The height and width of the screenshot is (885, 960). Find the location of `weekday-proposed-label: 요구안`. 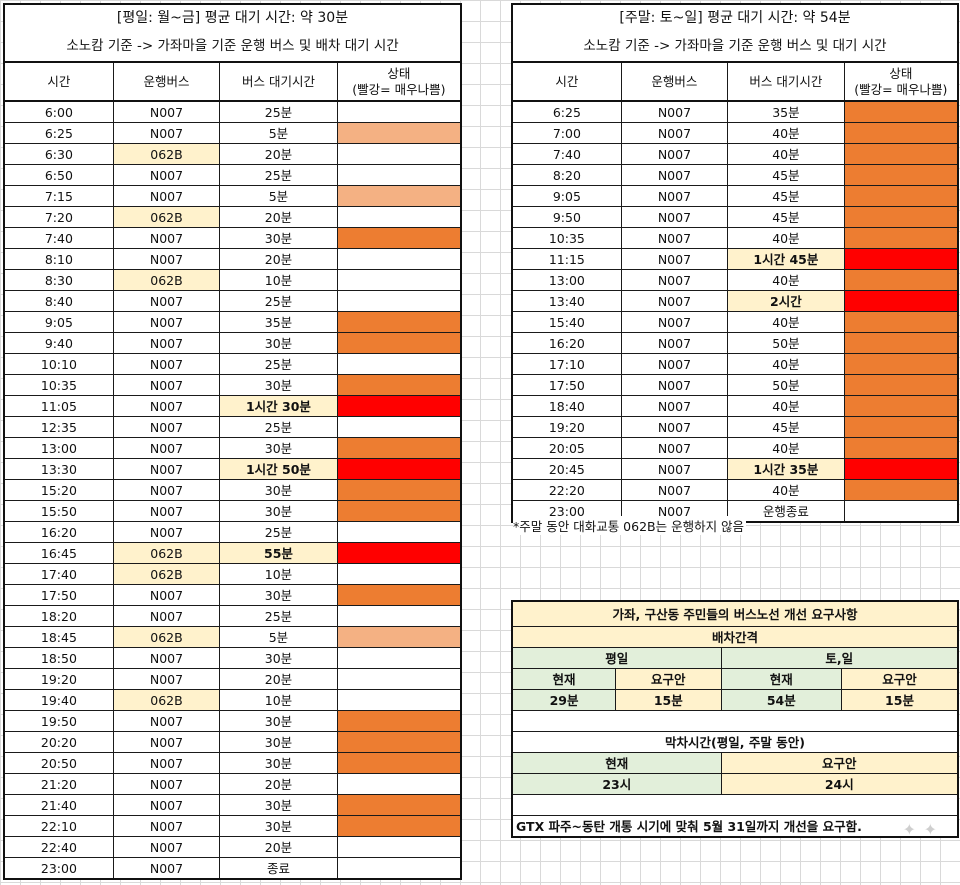

weekday-proposed-label: 요구안 is located at coordinates (668, 679).